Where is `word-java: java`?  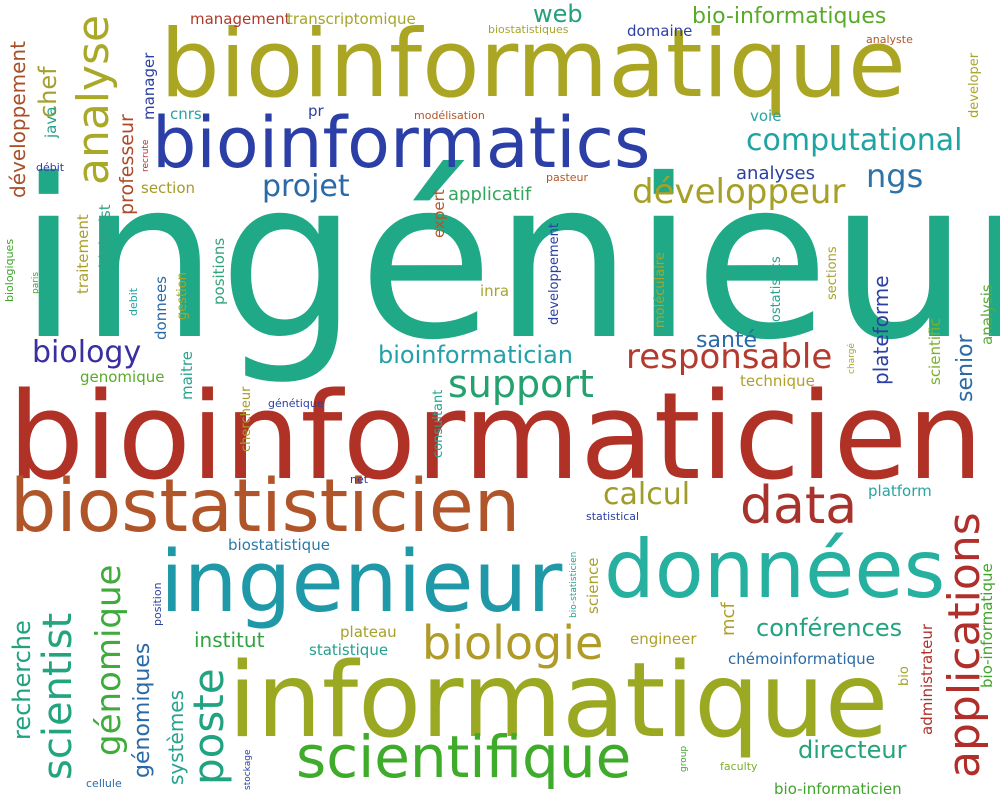
word-java: java is located at coordinates (51, 122).